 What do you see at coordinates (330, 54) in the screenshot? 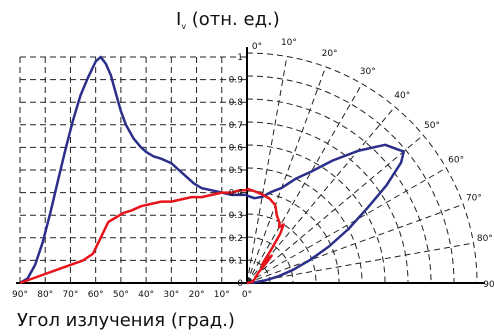
I see `angle-tick-label: 20°` at bounding box center [330, 54].